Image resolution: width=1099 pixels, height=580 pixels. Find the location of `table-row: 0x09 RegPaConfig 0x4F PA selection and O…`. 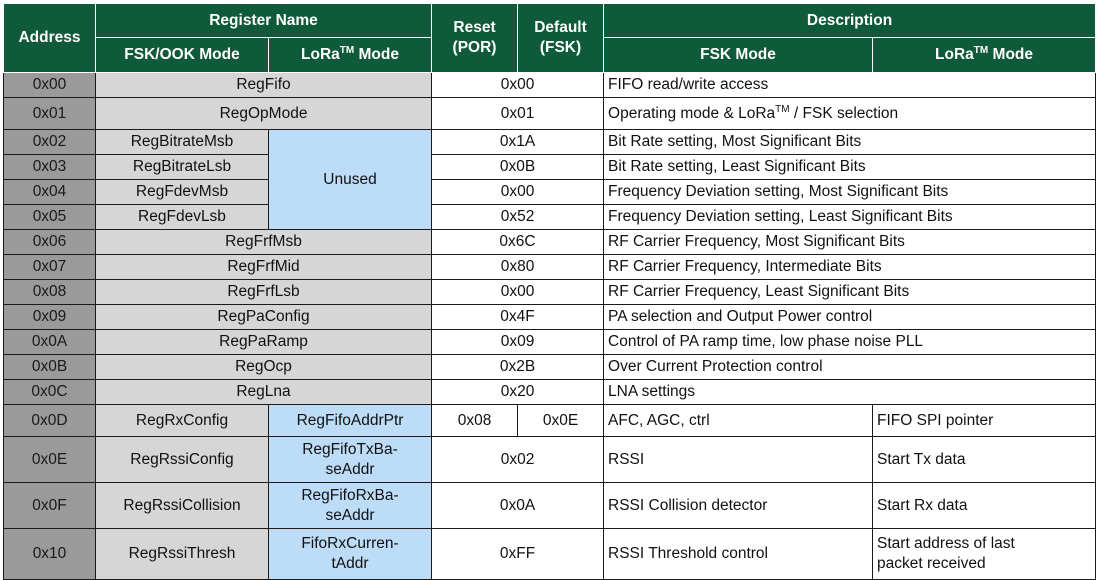

table-row: 0x09 RegPaConfig 0x4F PA selection and O… is located at coordinates (550, 317).